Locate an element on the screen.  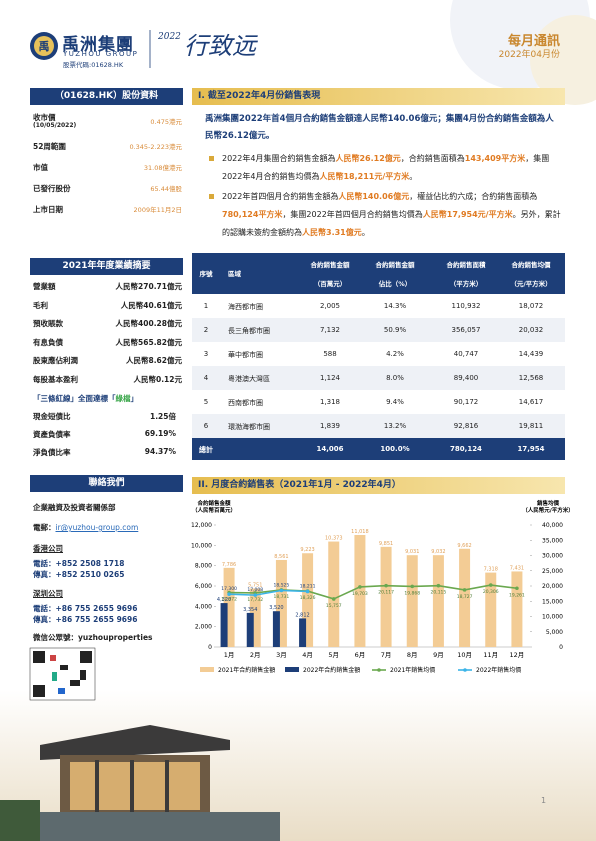
y2-tick-label: 20,000 is located at coordinates (552, 586).